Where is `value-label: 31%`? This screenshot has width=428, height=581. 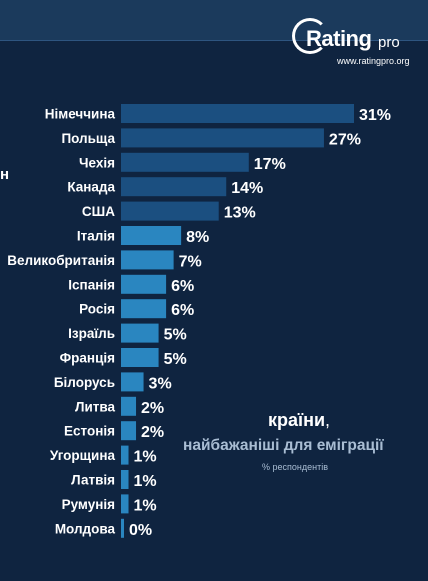
value-label: 31% is located at coordinates (375, 115).